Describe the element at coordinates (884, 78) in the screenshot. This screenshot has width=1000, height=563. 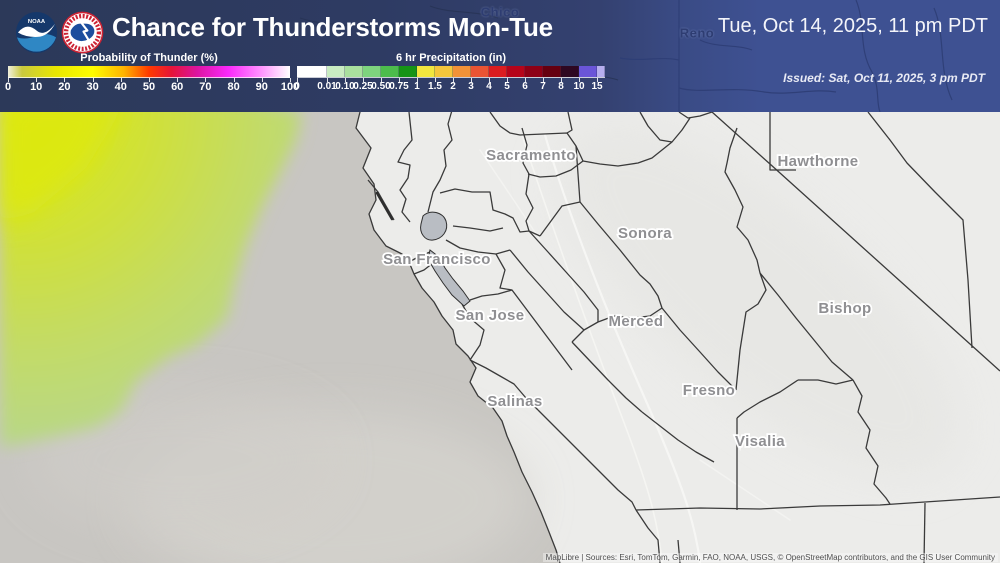
I see `issued-time-text: Issued: Sat, Oct 11, 2025, 3 pm PDT` at that location.